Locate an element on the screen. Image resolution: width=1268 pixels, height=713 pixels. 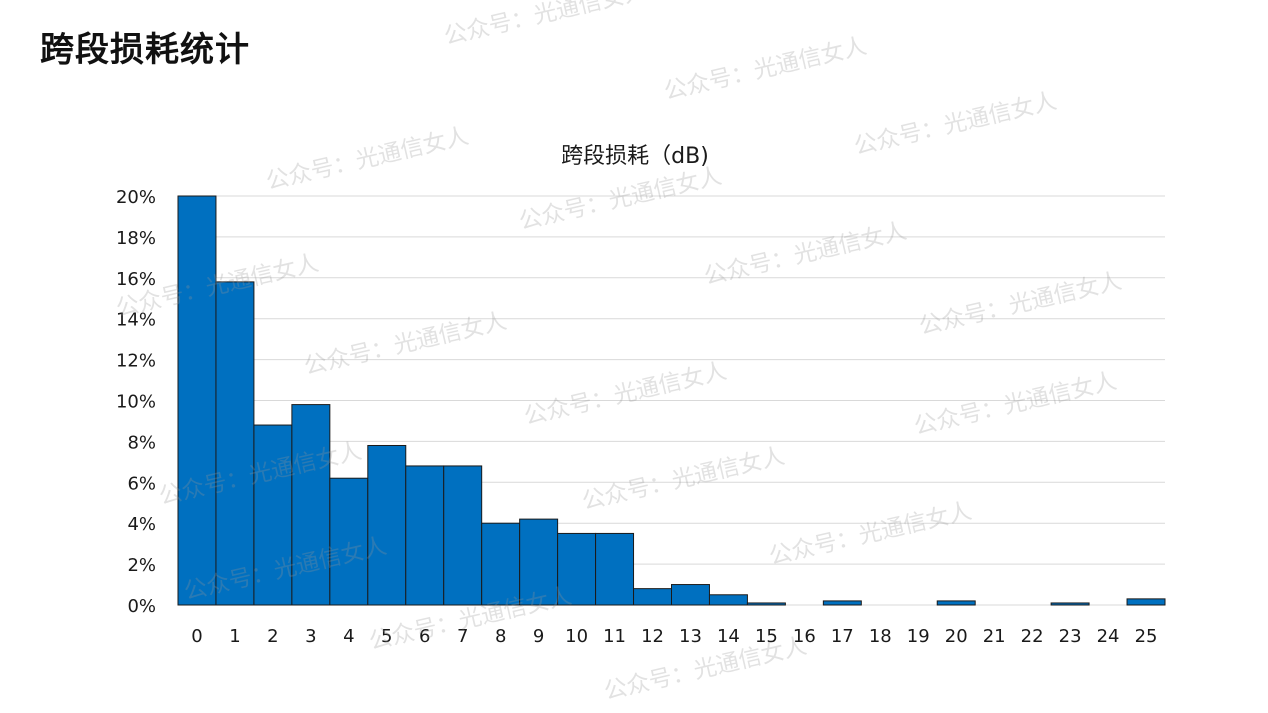
x-tick-label: 1 is located at coordinates (234, 636).